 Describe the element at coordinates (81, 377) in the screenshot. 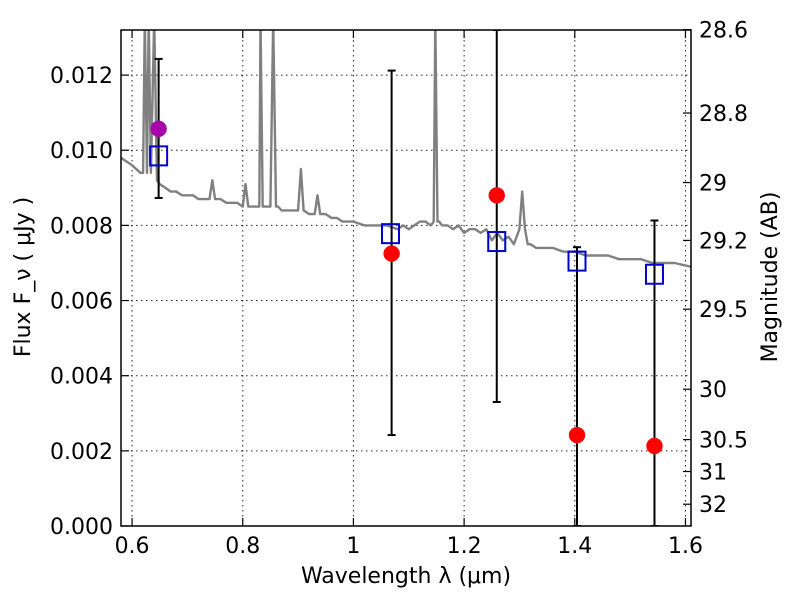

I see `y-tick-label: 0.004` at that location.